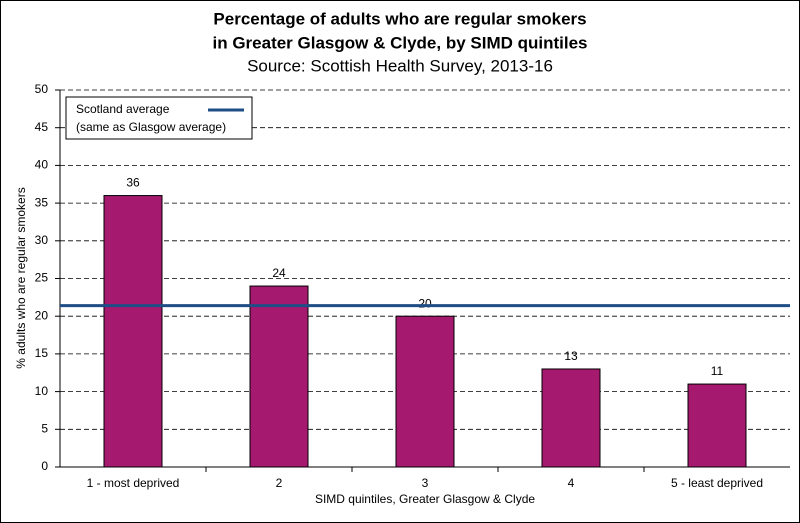 The width and height of the screenshot is (800, 523). Describe the element at coordinates (279, 273) in the screenshot. I see `value-label: 24` at that location.